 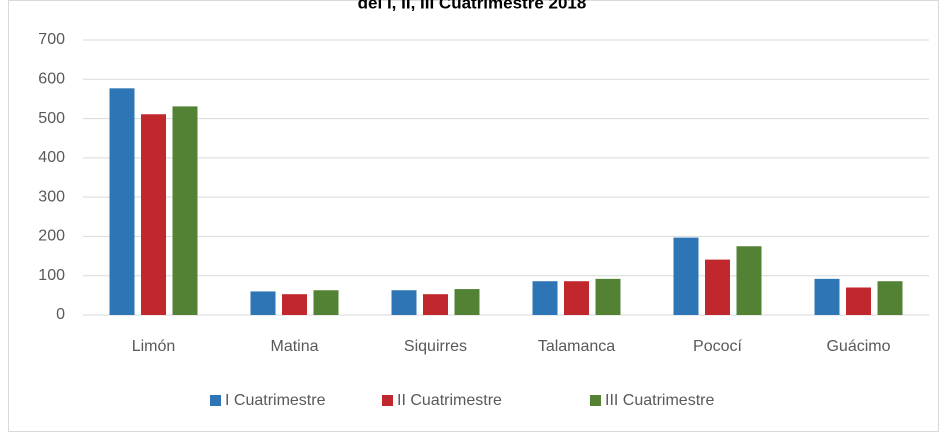 I want to click on y-tick-label: 100, so click(x=51, y=275).